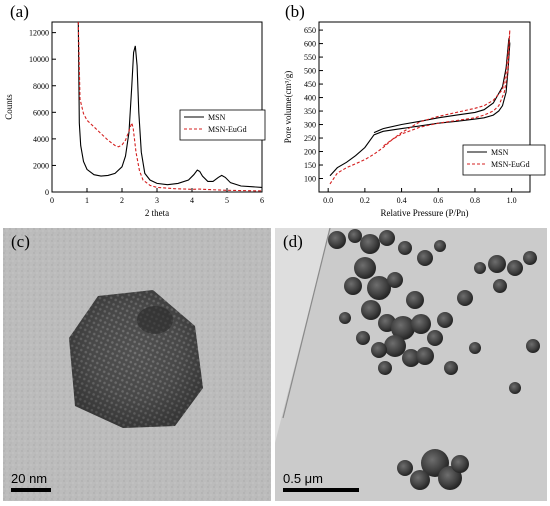 Image resolution: width=550 pixels, height=506 pixels. What do you see at coordinates (295, 11) in the screenshot?
I see `panel-label-b: (b)` at bounding box center [295, 11].